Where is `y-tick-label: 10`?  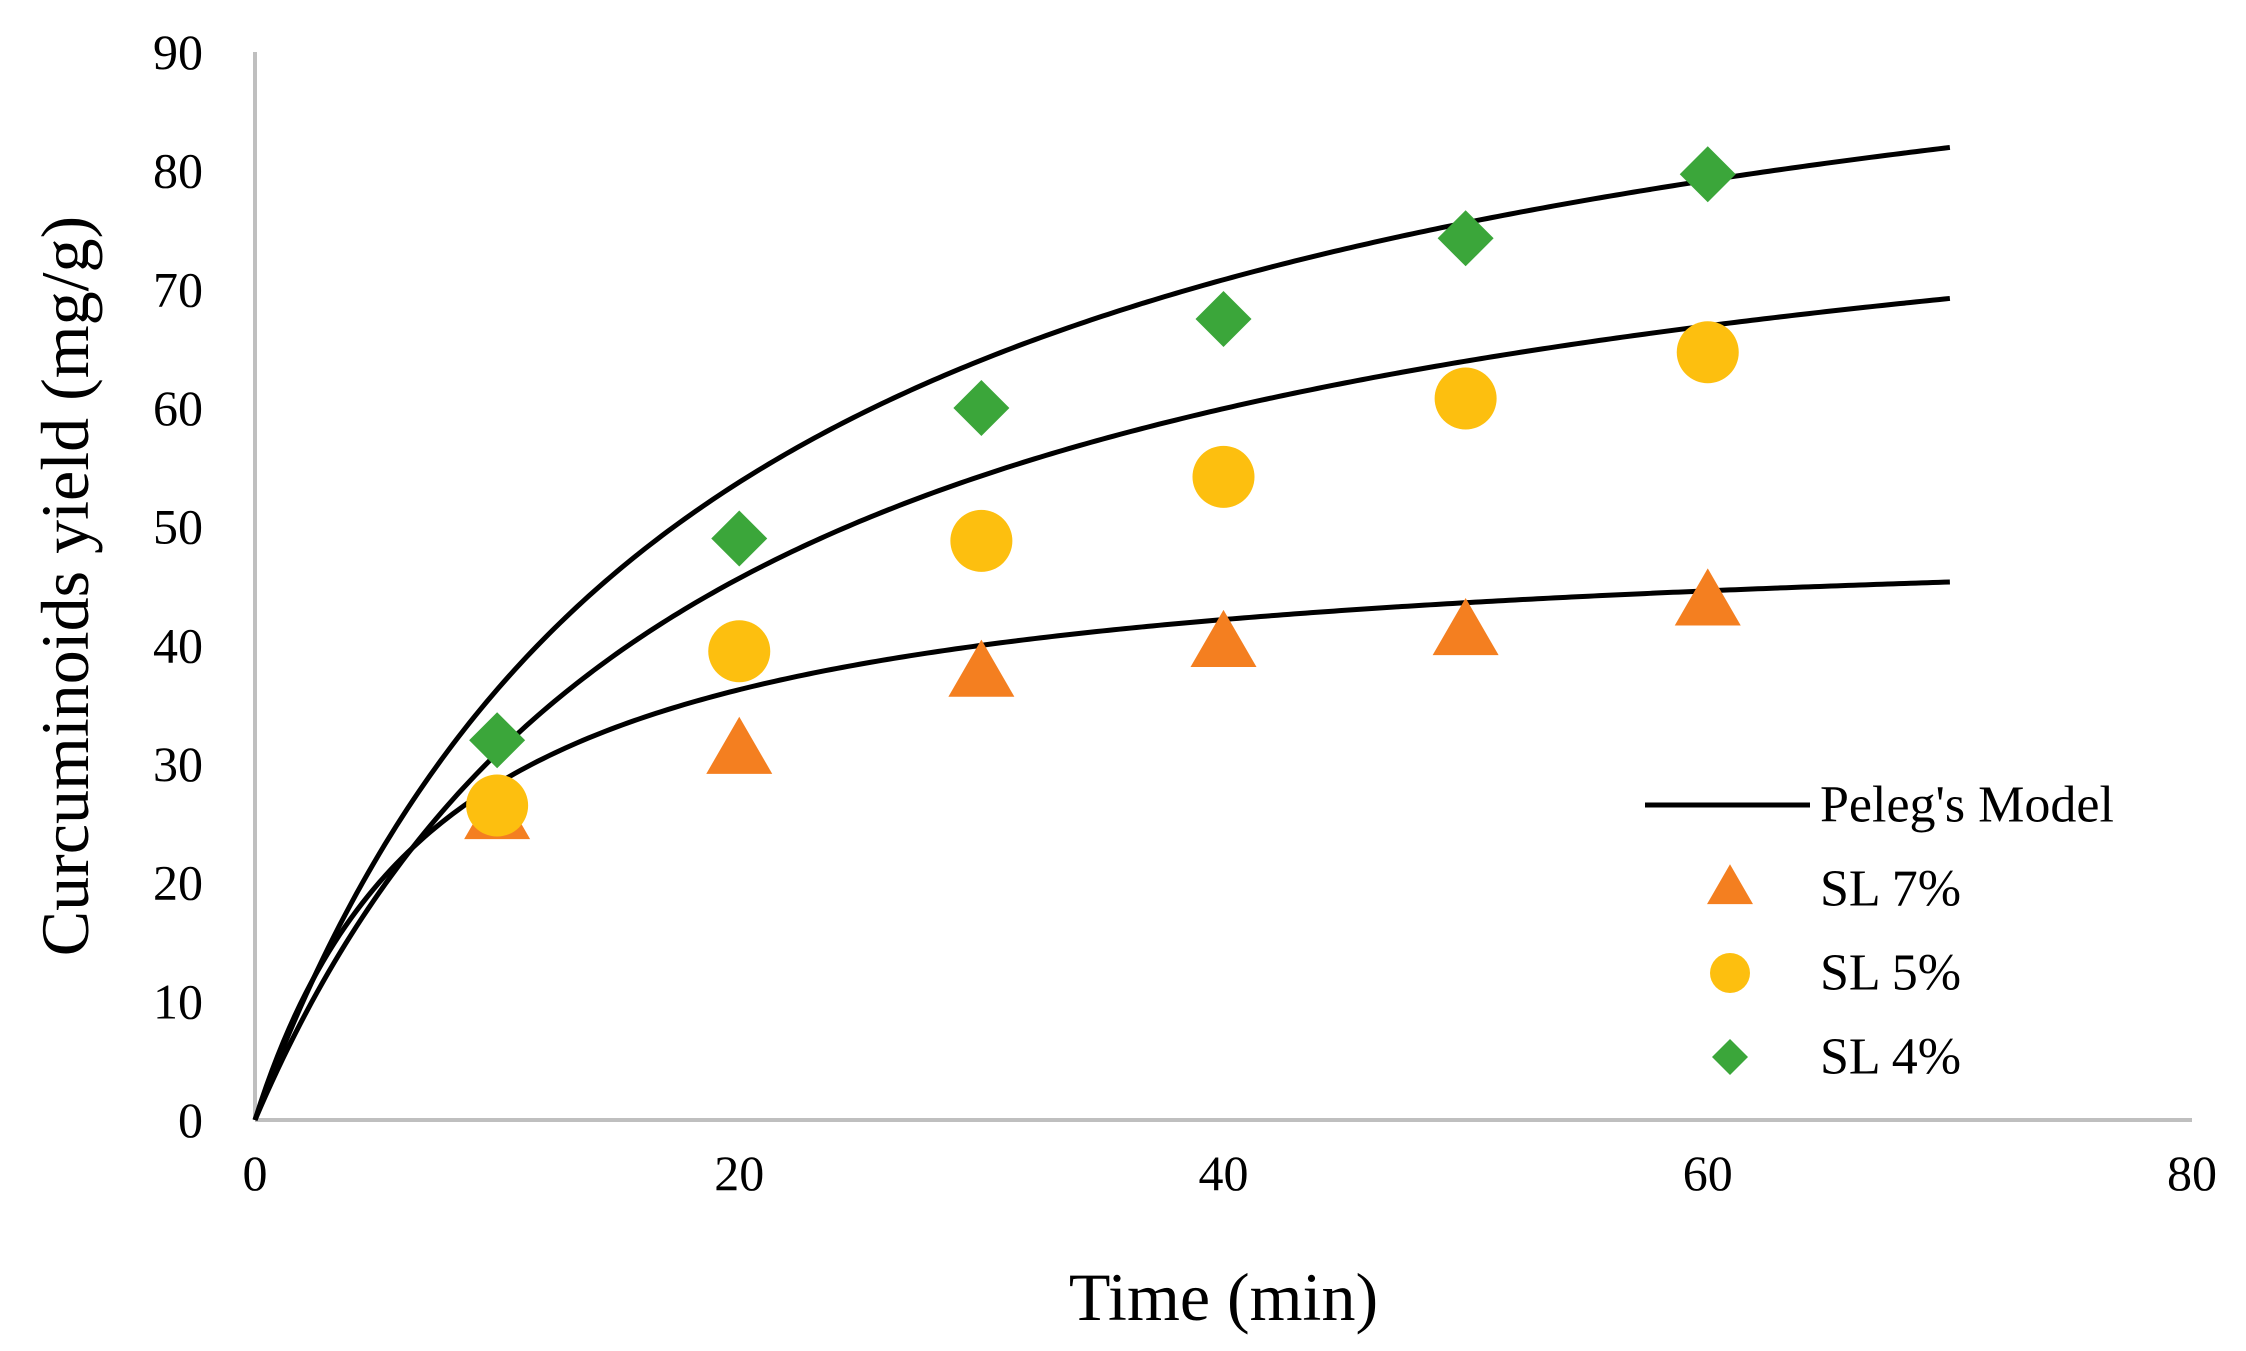
y-tick-label: 10 is located at coordinates (178, 1001).